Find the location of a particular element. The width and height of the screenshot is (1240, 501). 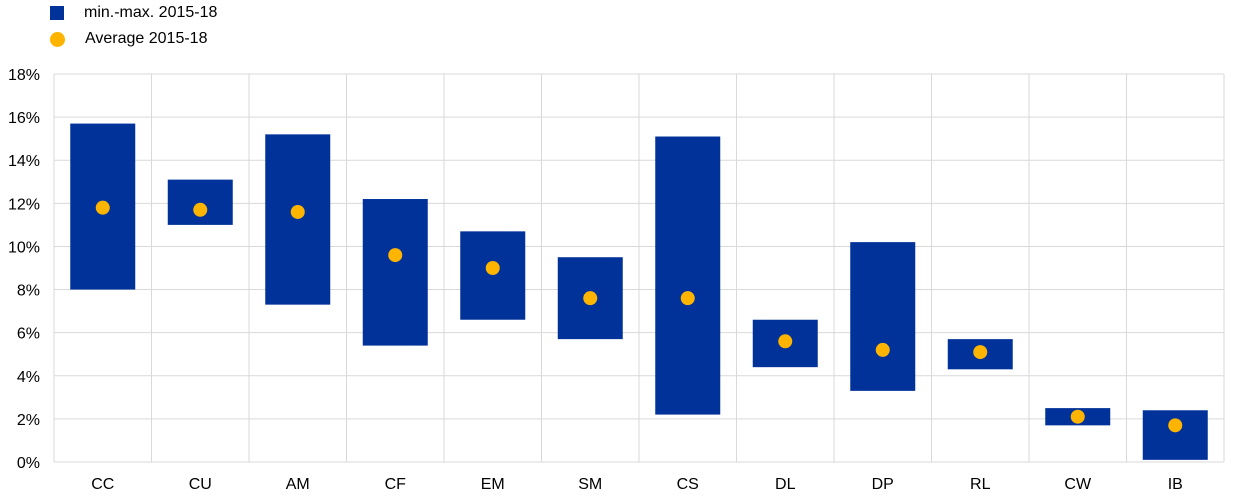

x-tick-label: DL is located at coordinates (785, 484).